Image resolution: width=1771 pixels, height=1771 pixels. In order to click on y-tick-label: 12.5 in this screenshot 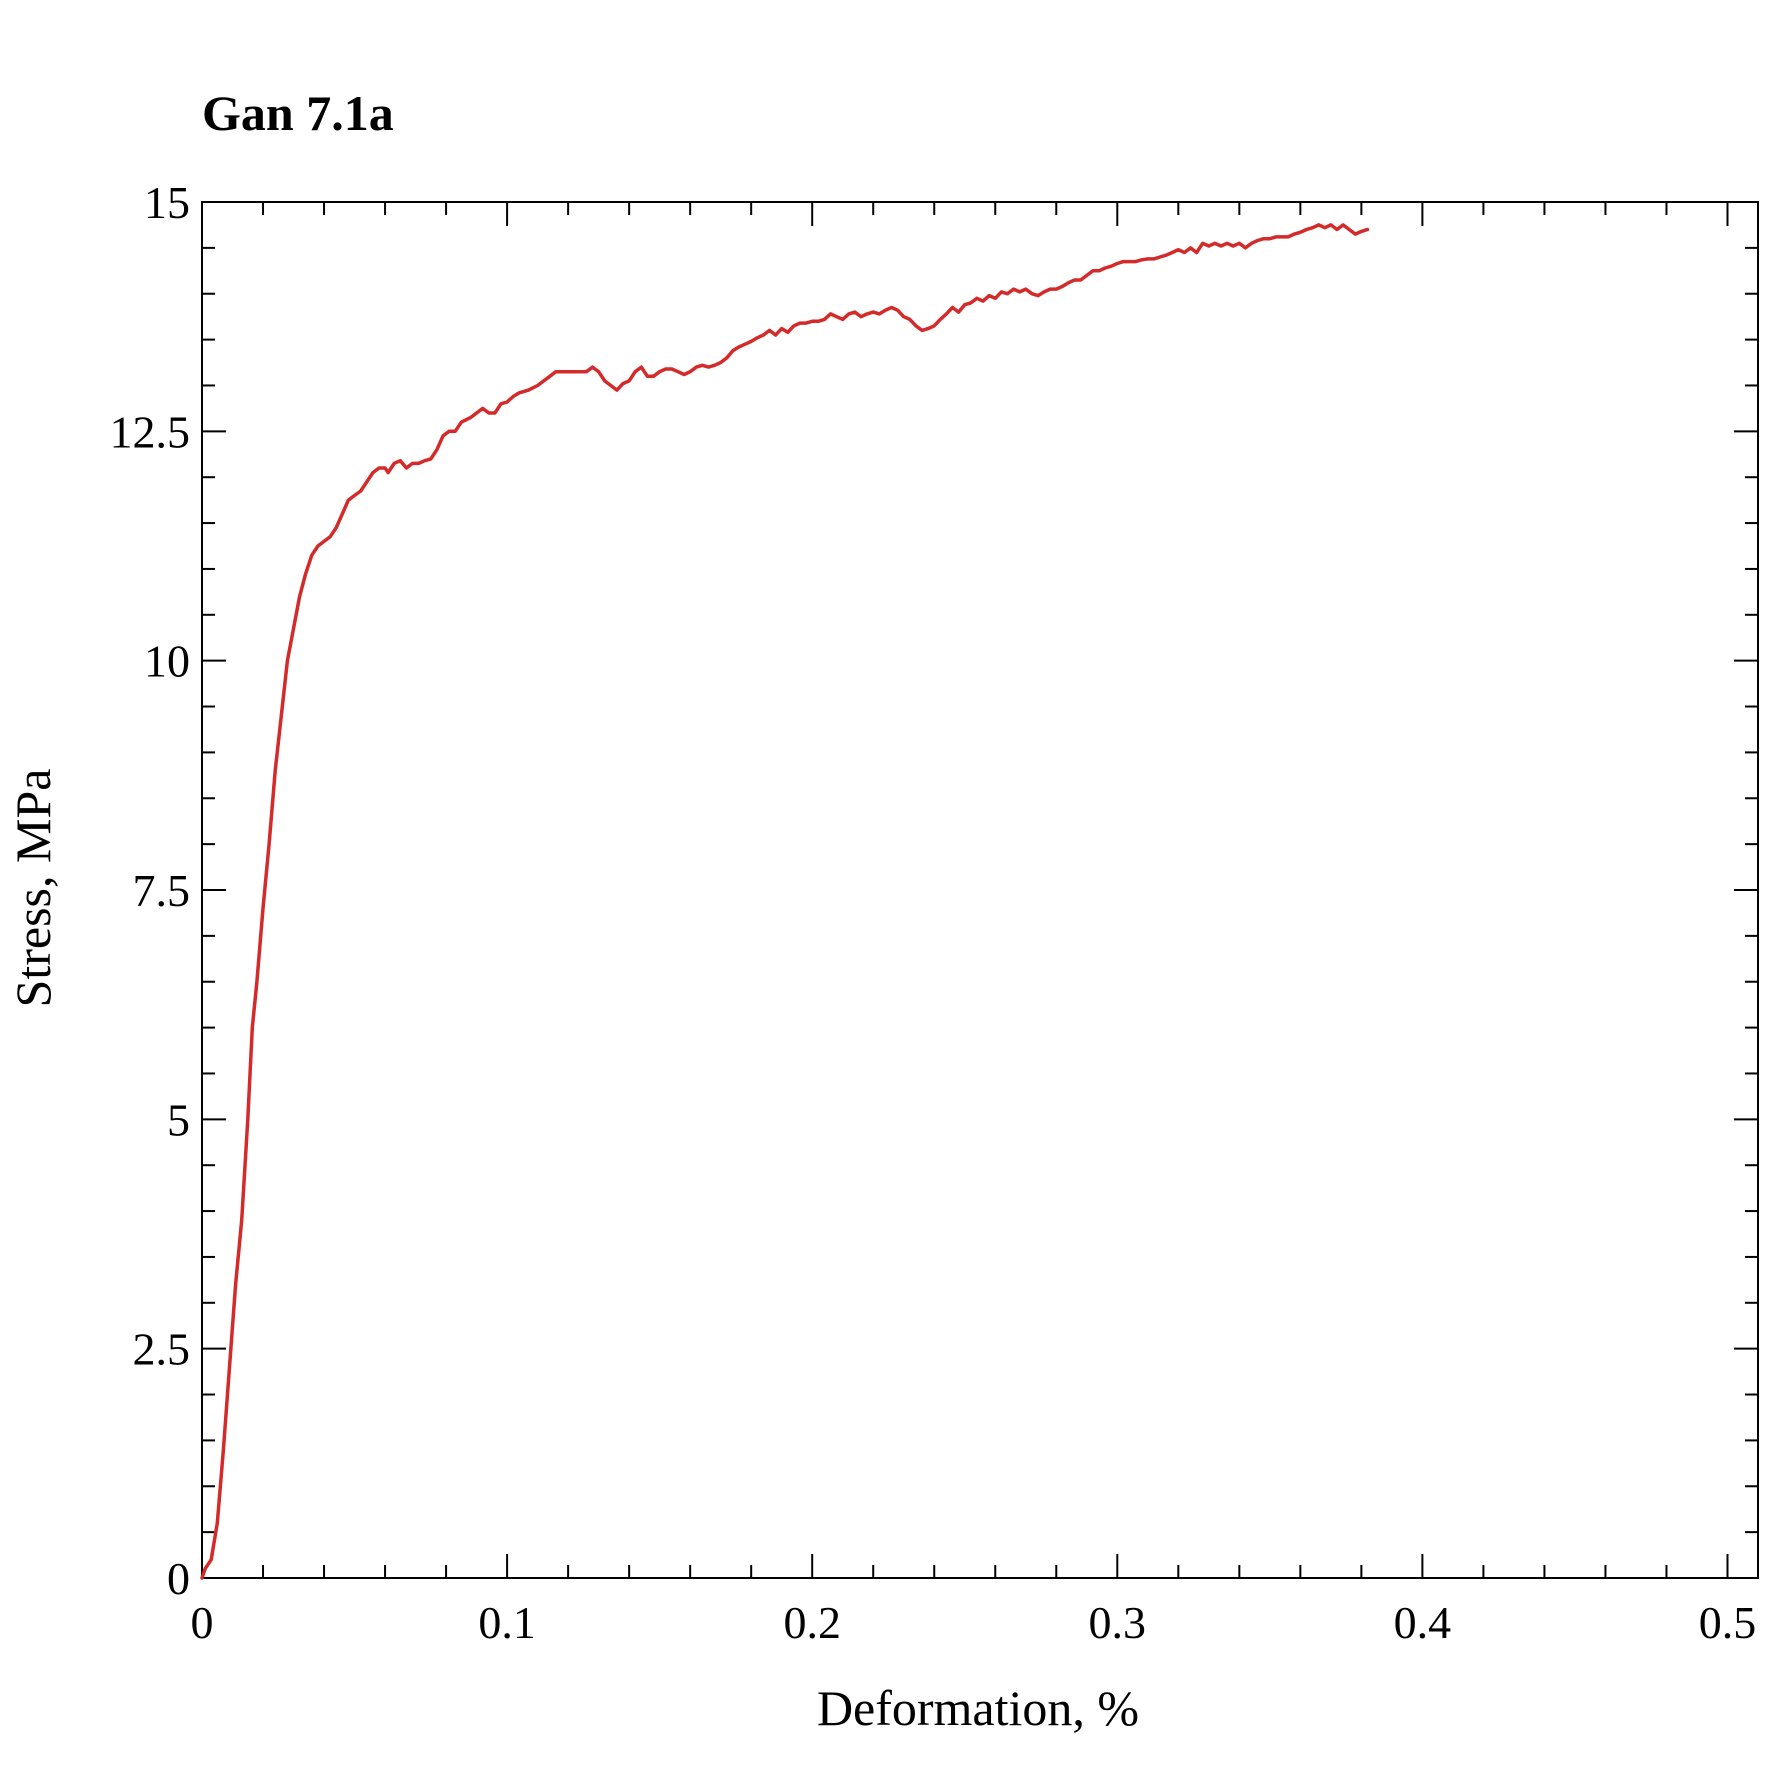, I will do `click(150, 431)`.